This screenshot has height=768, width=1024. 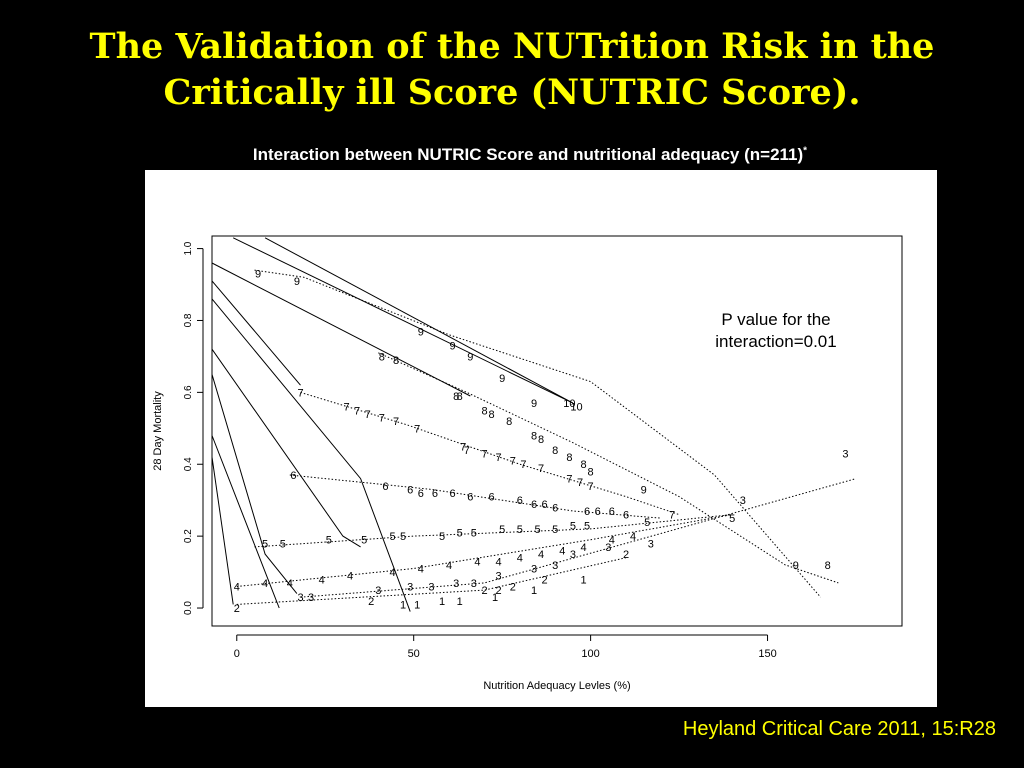 I want to click on x-tick-label: 50, so click(x=414, y=654).